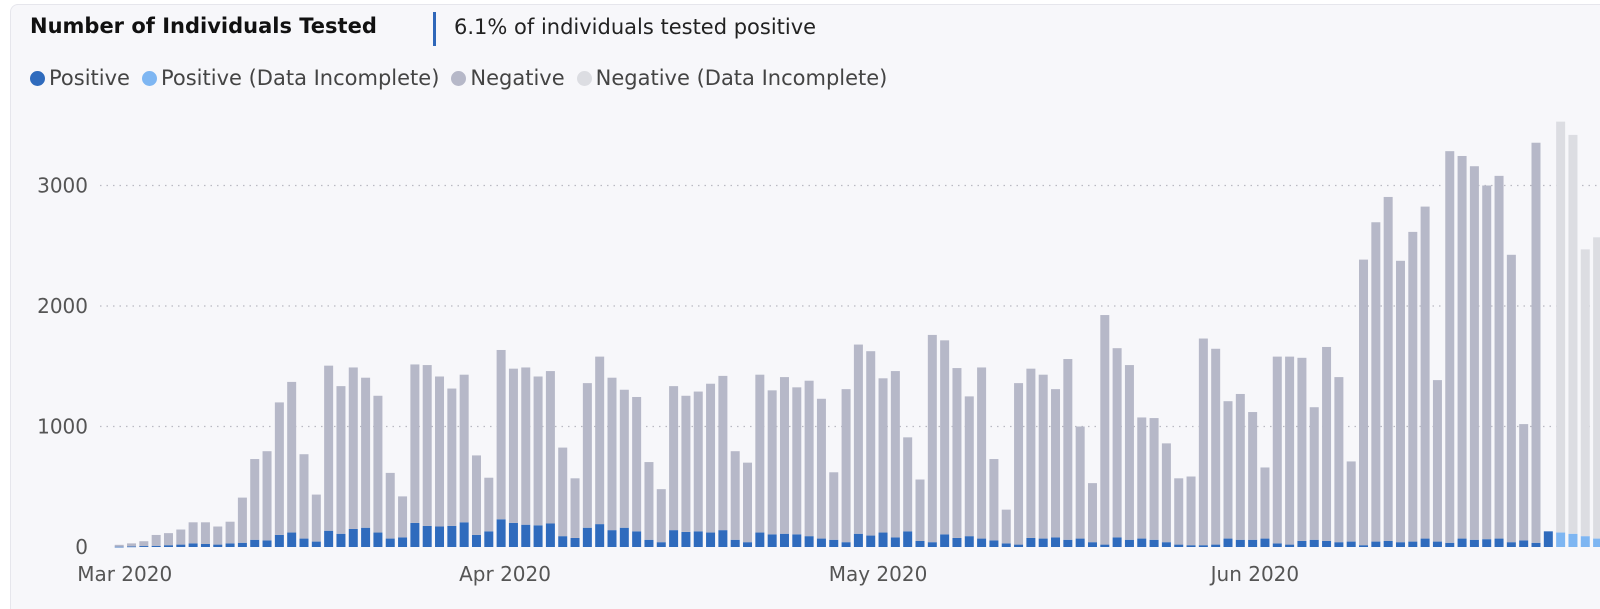 This screenshot has width=1600, height=609. I want to click on bar-negative-incomplete, so click(1596, 388).